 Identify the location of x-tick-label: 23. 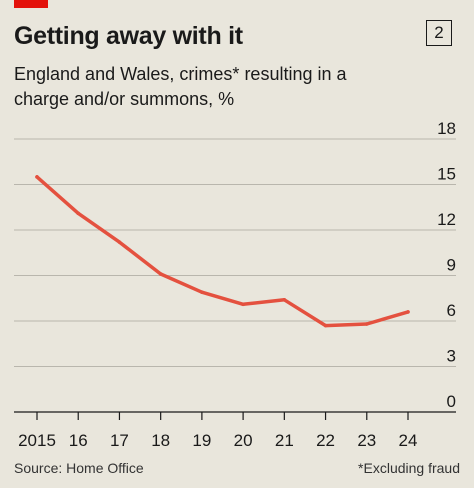
(366, 440).